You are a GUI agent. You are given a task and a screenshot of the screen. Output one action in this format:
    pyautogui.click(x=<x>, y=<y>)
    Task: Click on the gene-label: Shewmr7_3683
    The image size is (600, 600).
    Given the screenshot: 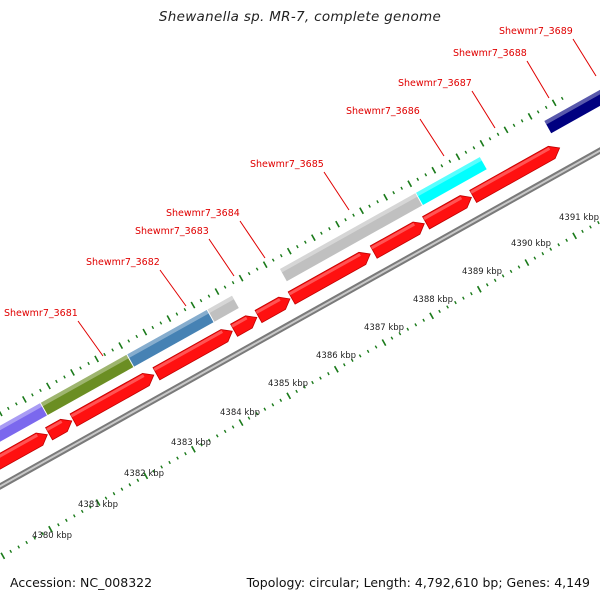 What is the action you would take?
    pyautogui.click(x=172, y=231)
    